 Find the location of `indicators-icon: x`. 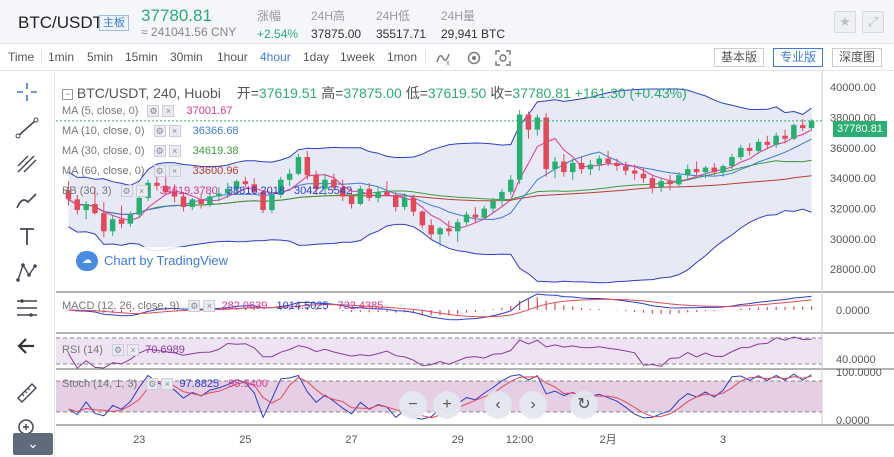

indicators-icon: x is located at coordinates (443, 58).